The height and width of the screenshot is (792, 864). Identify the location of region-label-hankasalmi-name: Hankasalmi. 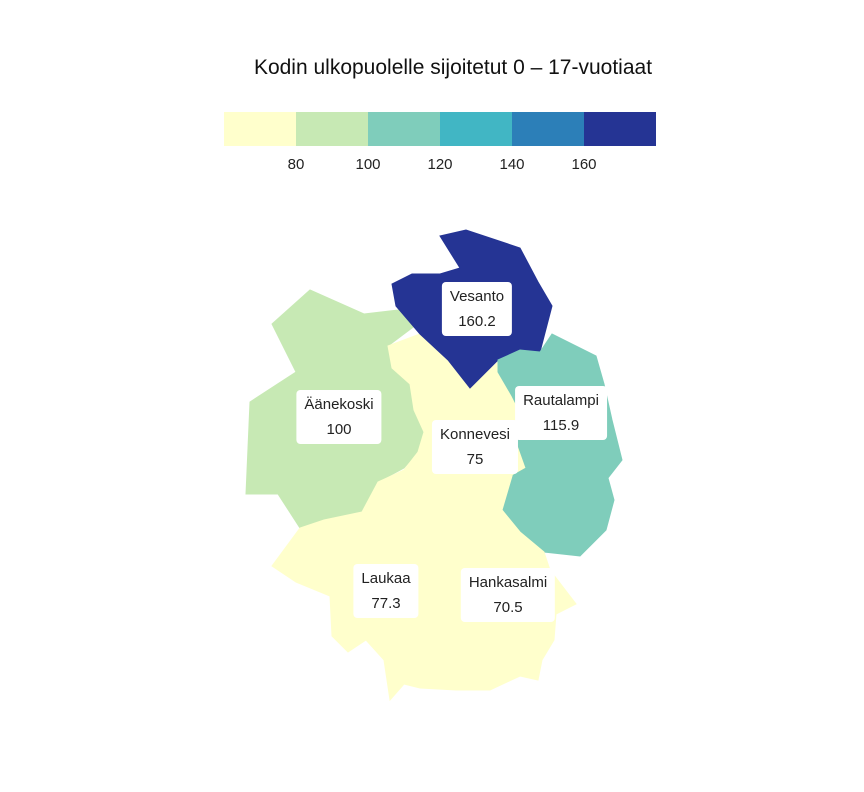
(508, 582).